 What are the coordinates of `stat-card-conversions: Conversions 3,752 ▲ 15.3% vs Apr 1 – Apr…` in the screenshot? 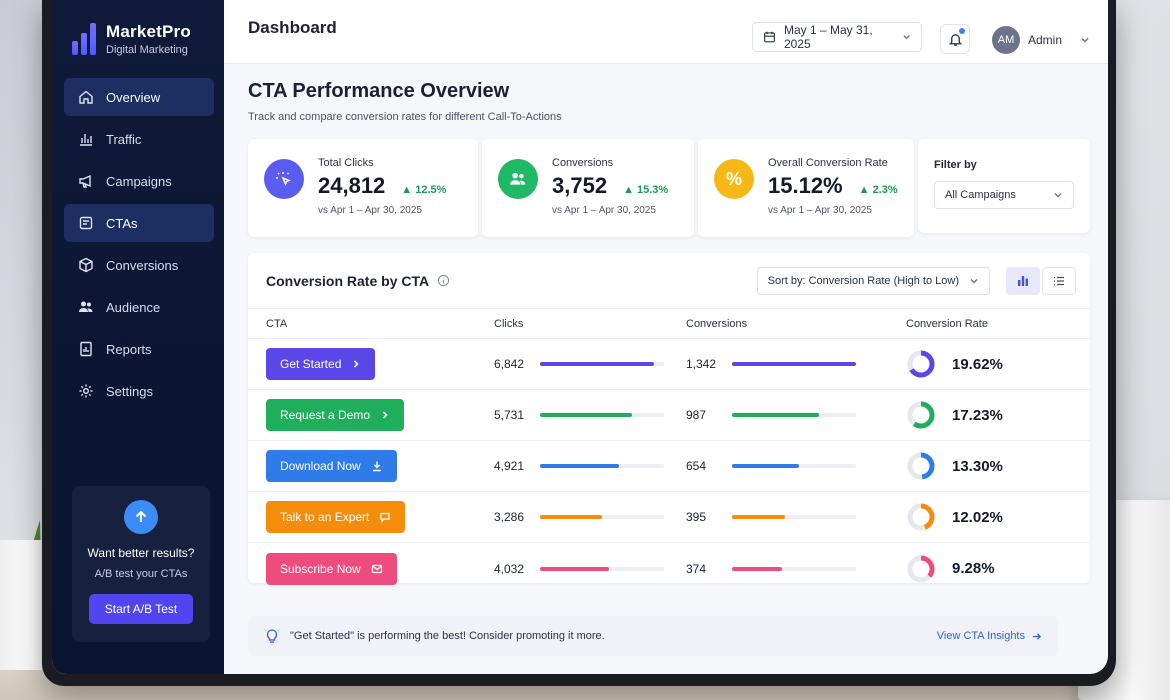 It's located at (588, 188).